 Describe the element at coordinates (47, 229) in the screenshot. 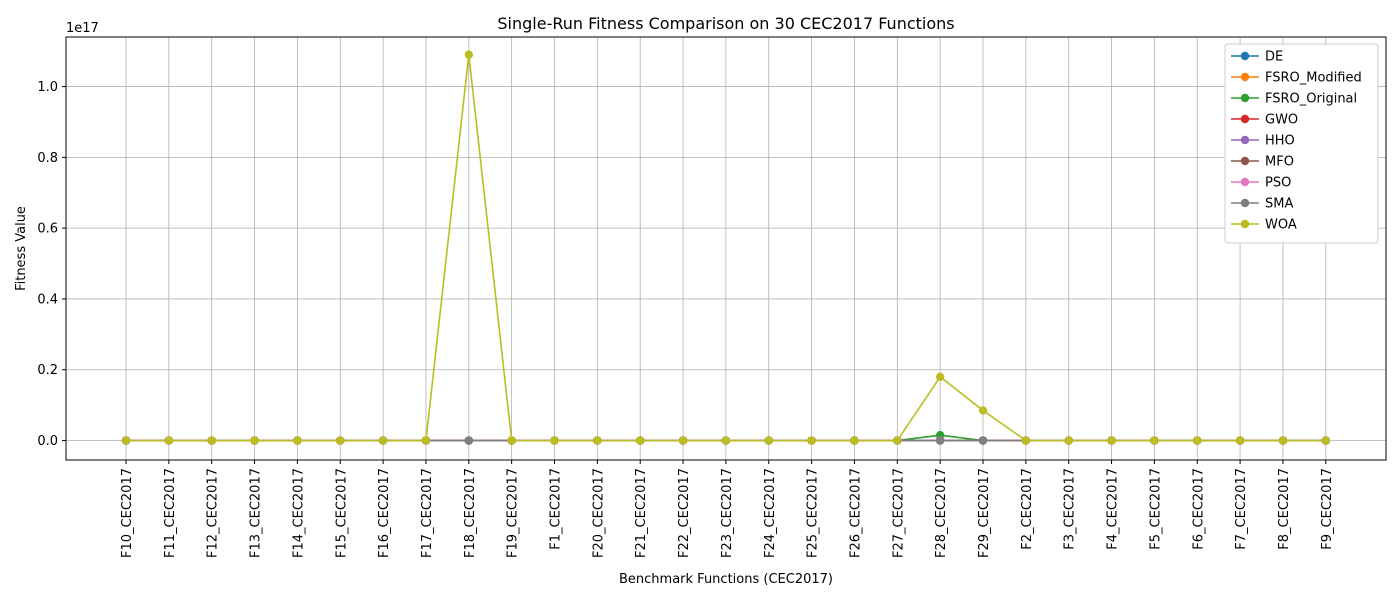

I see `y-tick-label: 0.6` at that location.